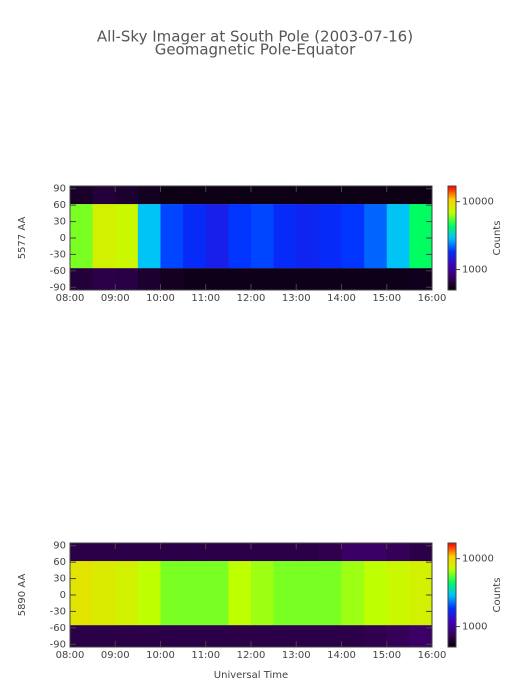 This screenshot has height=680, width=510. Describe the element at coordinates (58, 628) in the screenshot. I see `y-tick-label: -60` at that location.